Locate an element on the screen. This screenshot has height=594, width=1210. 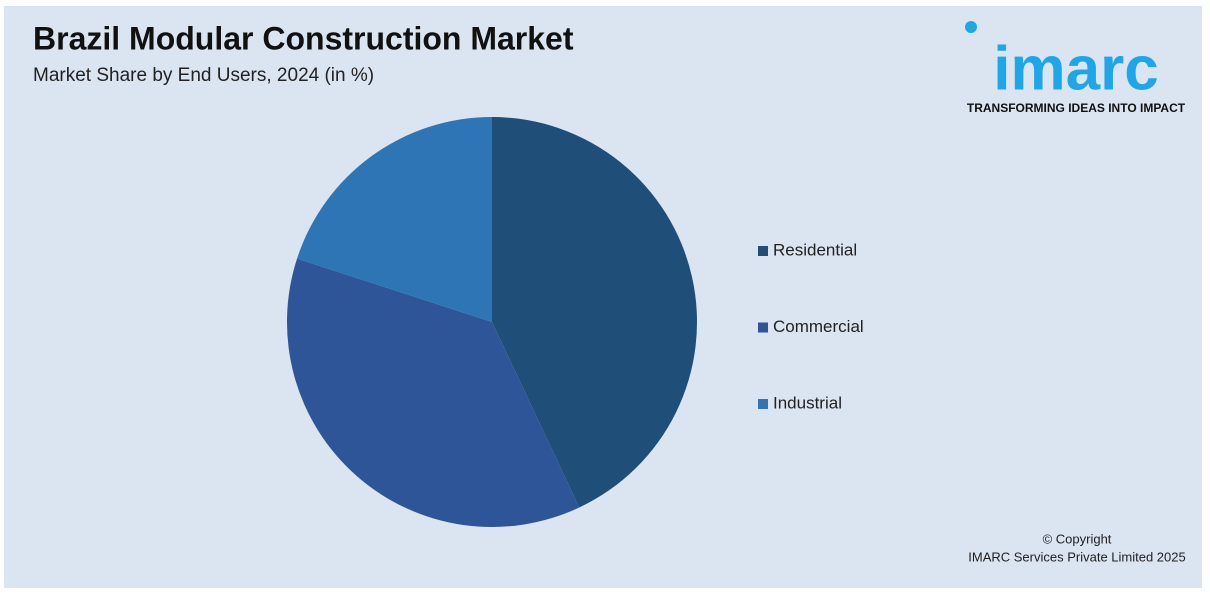
logo-tagline: TRANSFORMING IDEAS INTO IMPACT is located at coordinates (1076, 108).